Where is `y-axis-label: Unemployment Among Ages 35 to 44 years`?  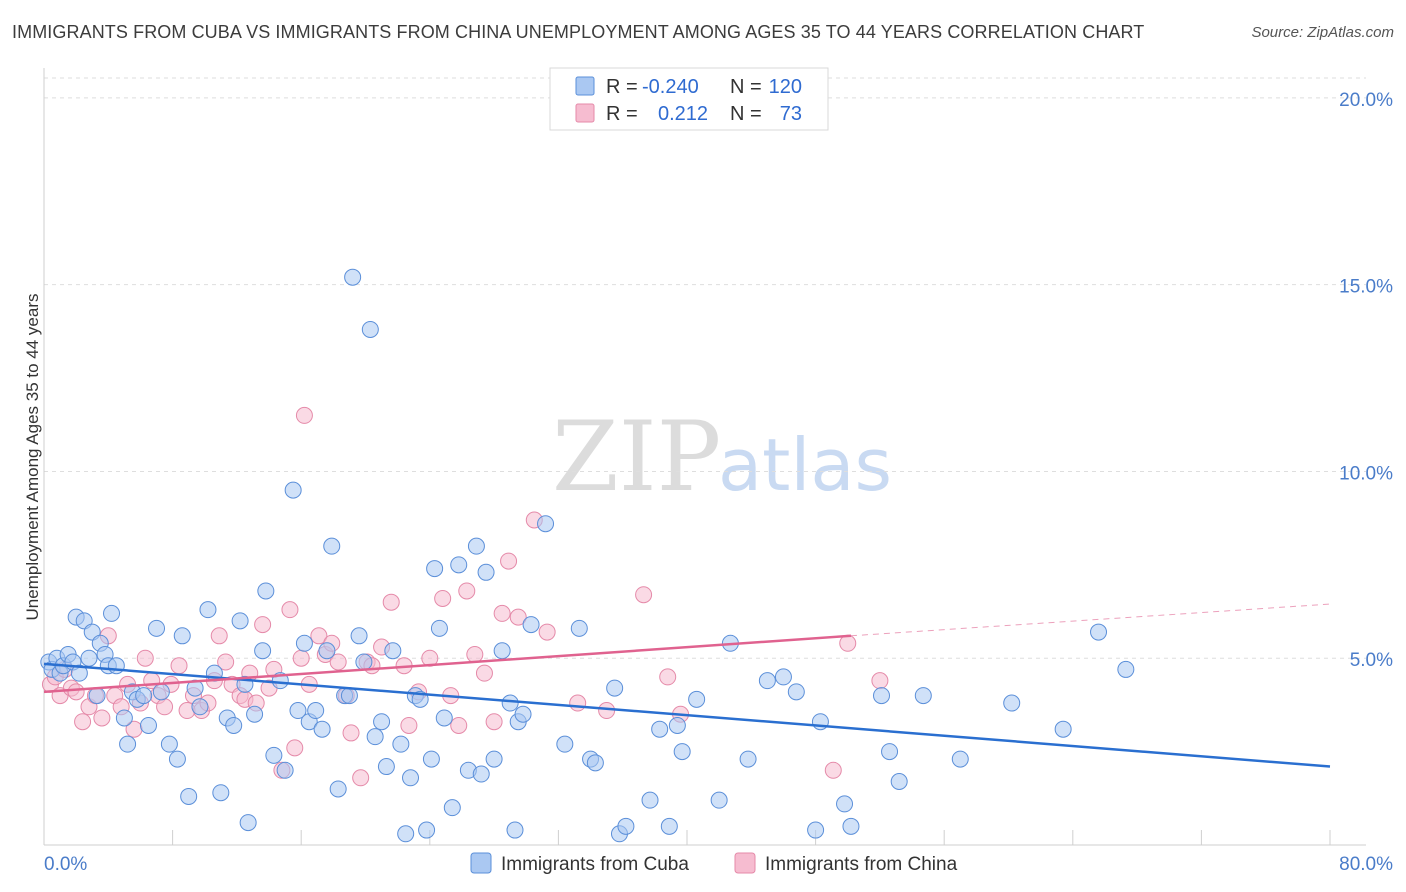
y-axis-label: Unemployment Among Ages 35 to 44 years is located at coordinates (32, 457).